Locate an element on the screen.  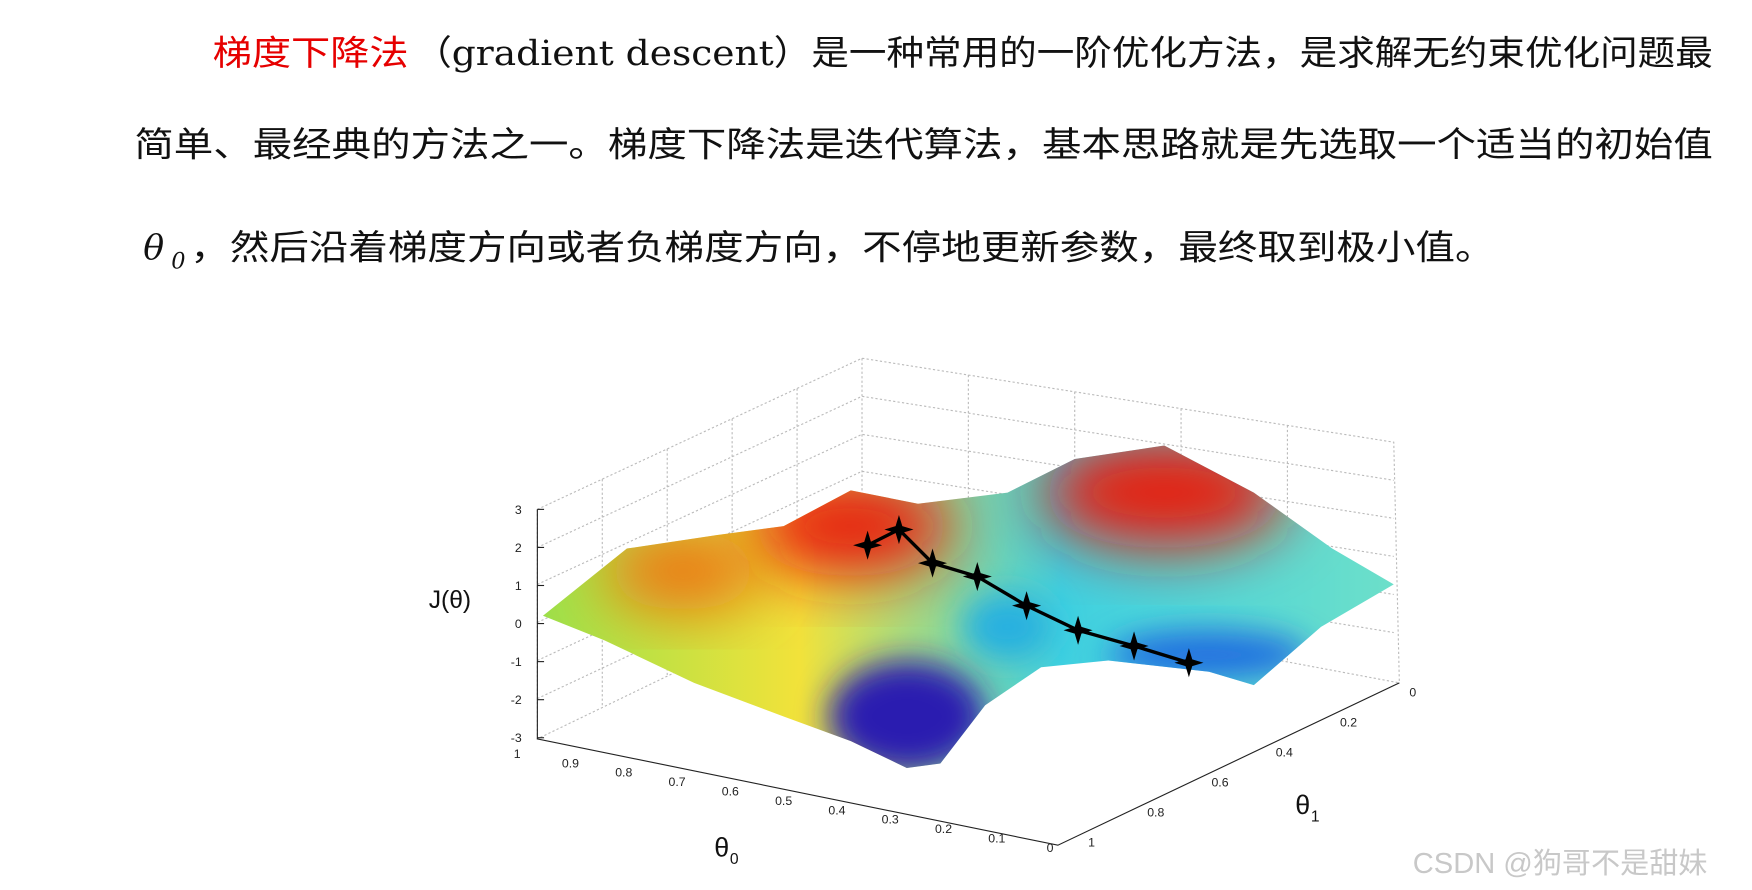
markers is located at coordinates (1028, 596).